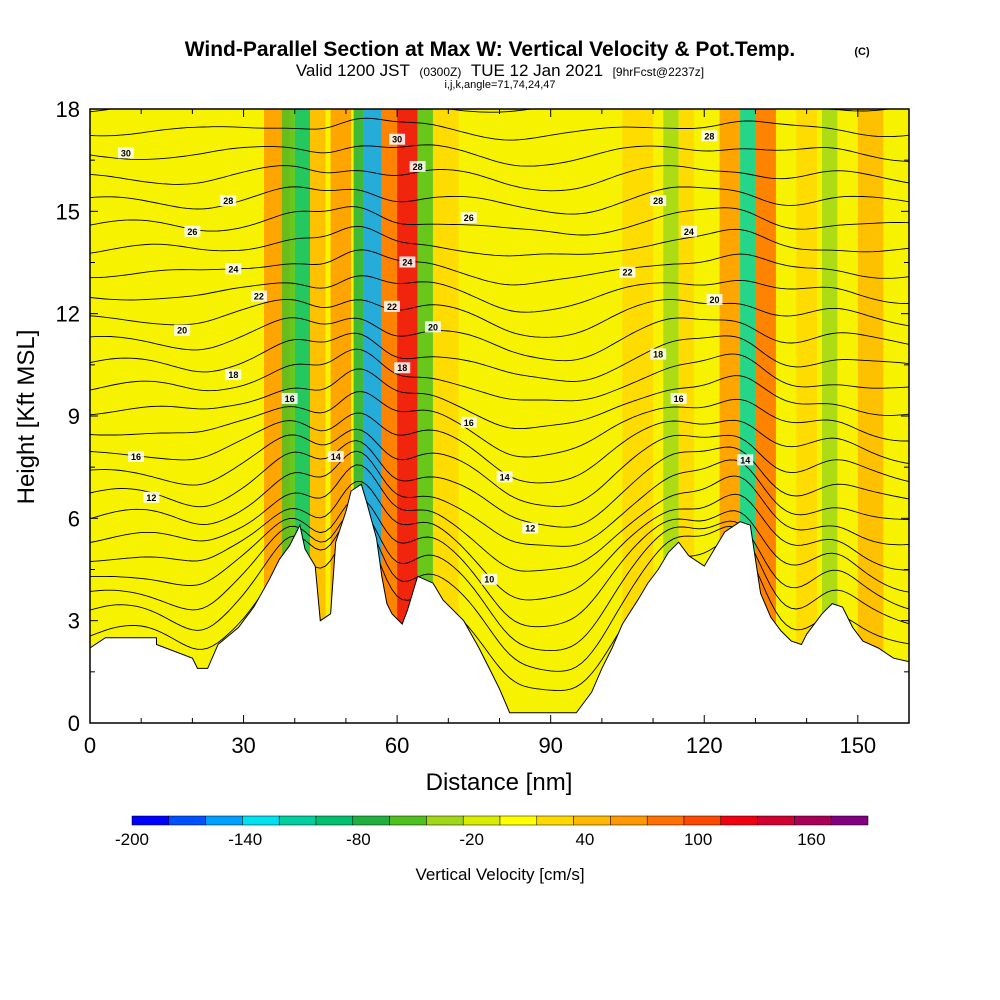  I want to click on colorbar-label: Vertical Velocity [cm/s], so click(499, 874).